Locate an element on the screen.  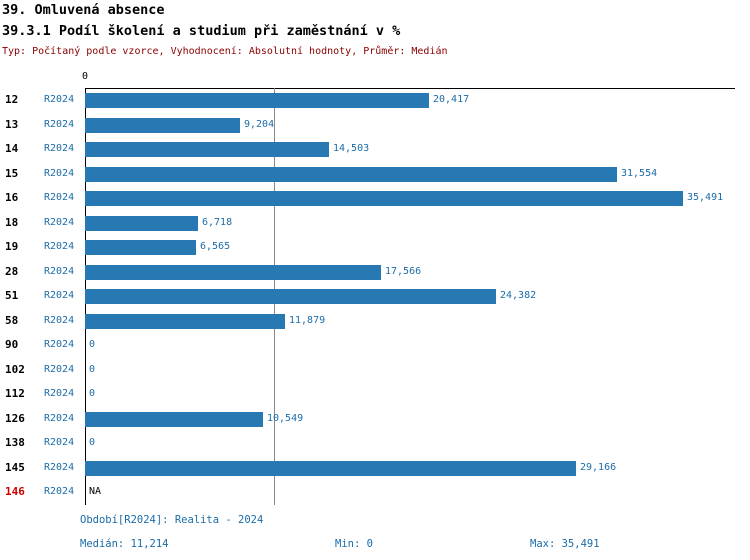
bar-value-label: 6,718 is located at coordinates (217, 222).